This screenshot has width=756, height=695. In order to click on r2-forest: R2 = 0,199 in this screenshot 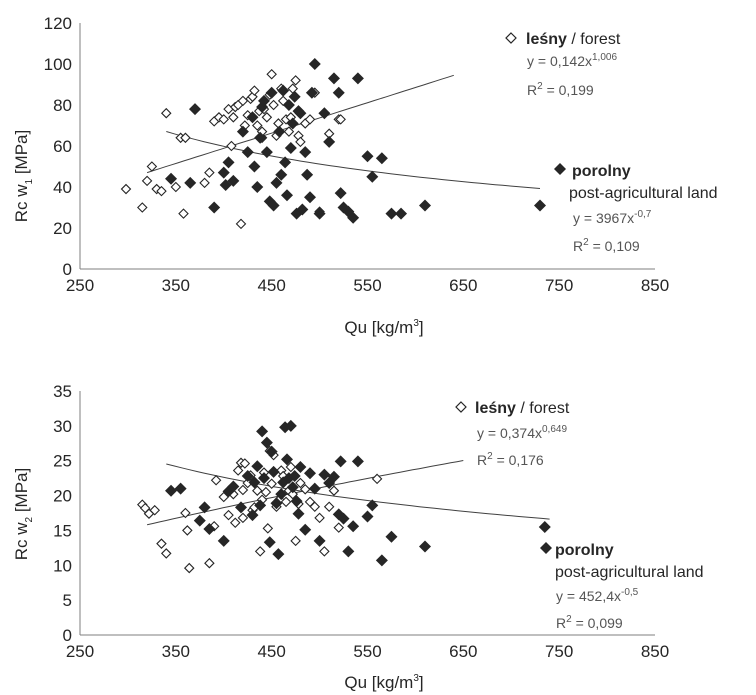, I will do `click(560, 89)`.